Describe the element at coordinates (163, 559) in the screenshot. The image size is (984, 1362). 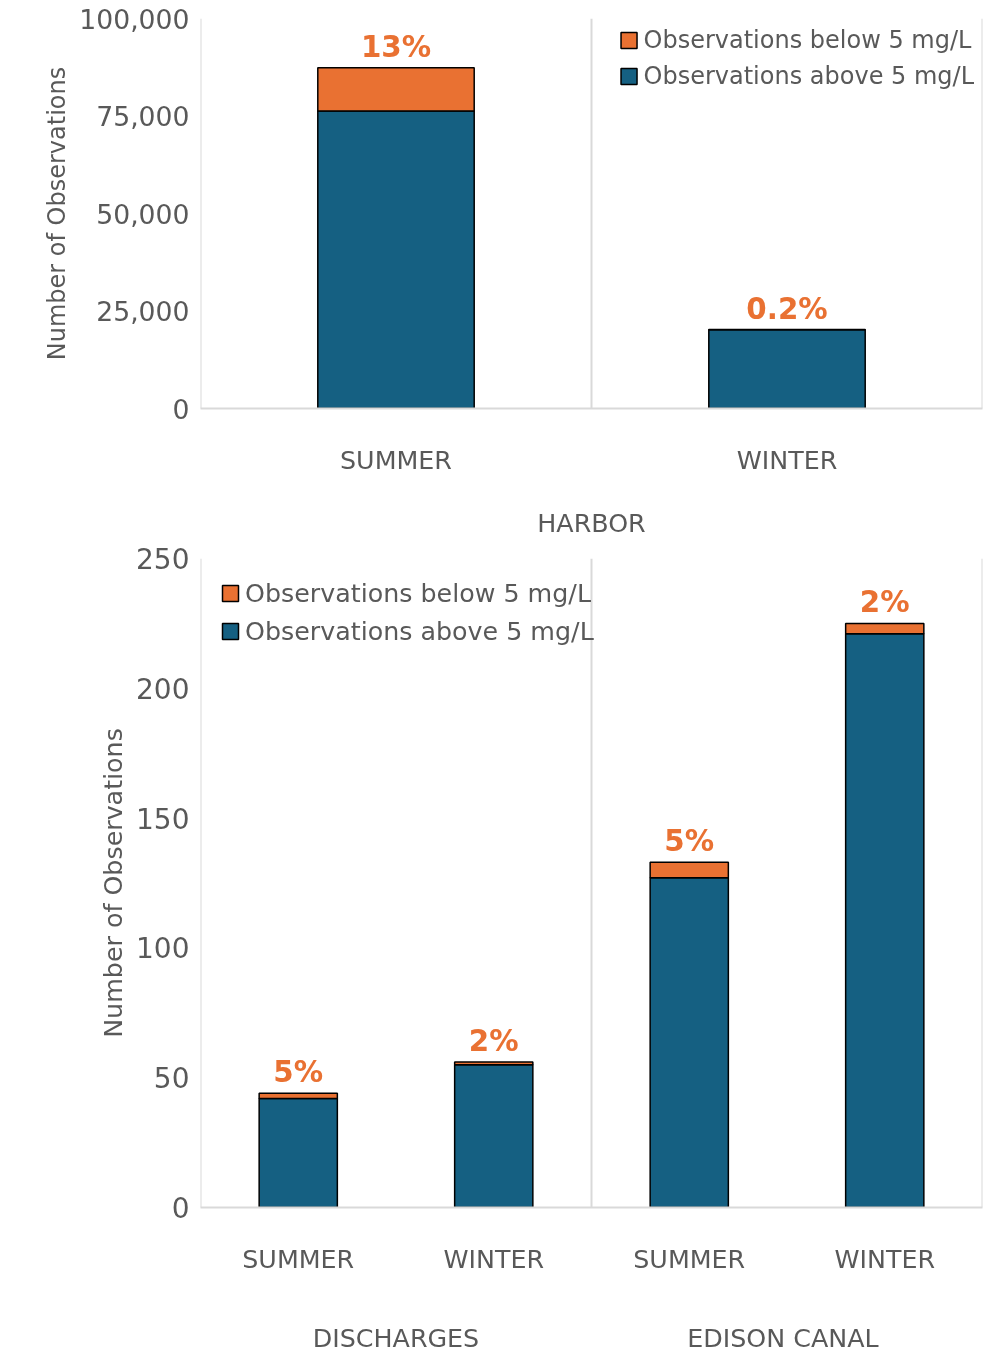
I see `y-tick-label: 250` at that location.